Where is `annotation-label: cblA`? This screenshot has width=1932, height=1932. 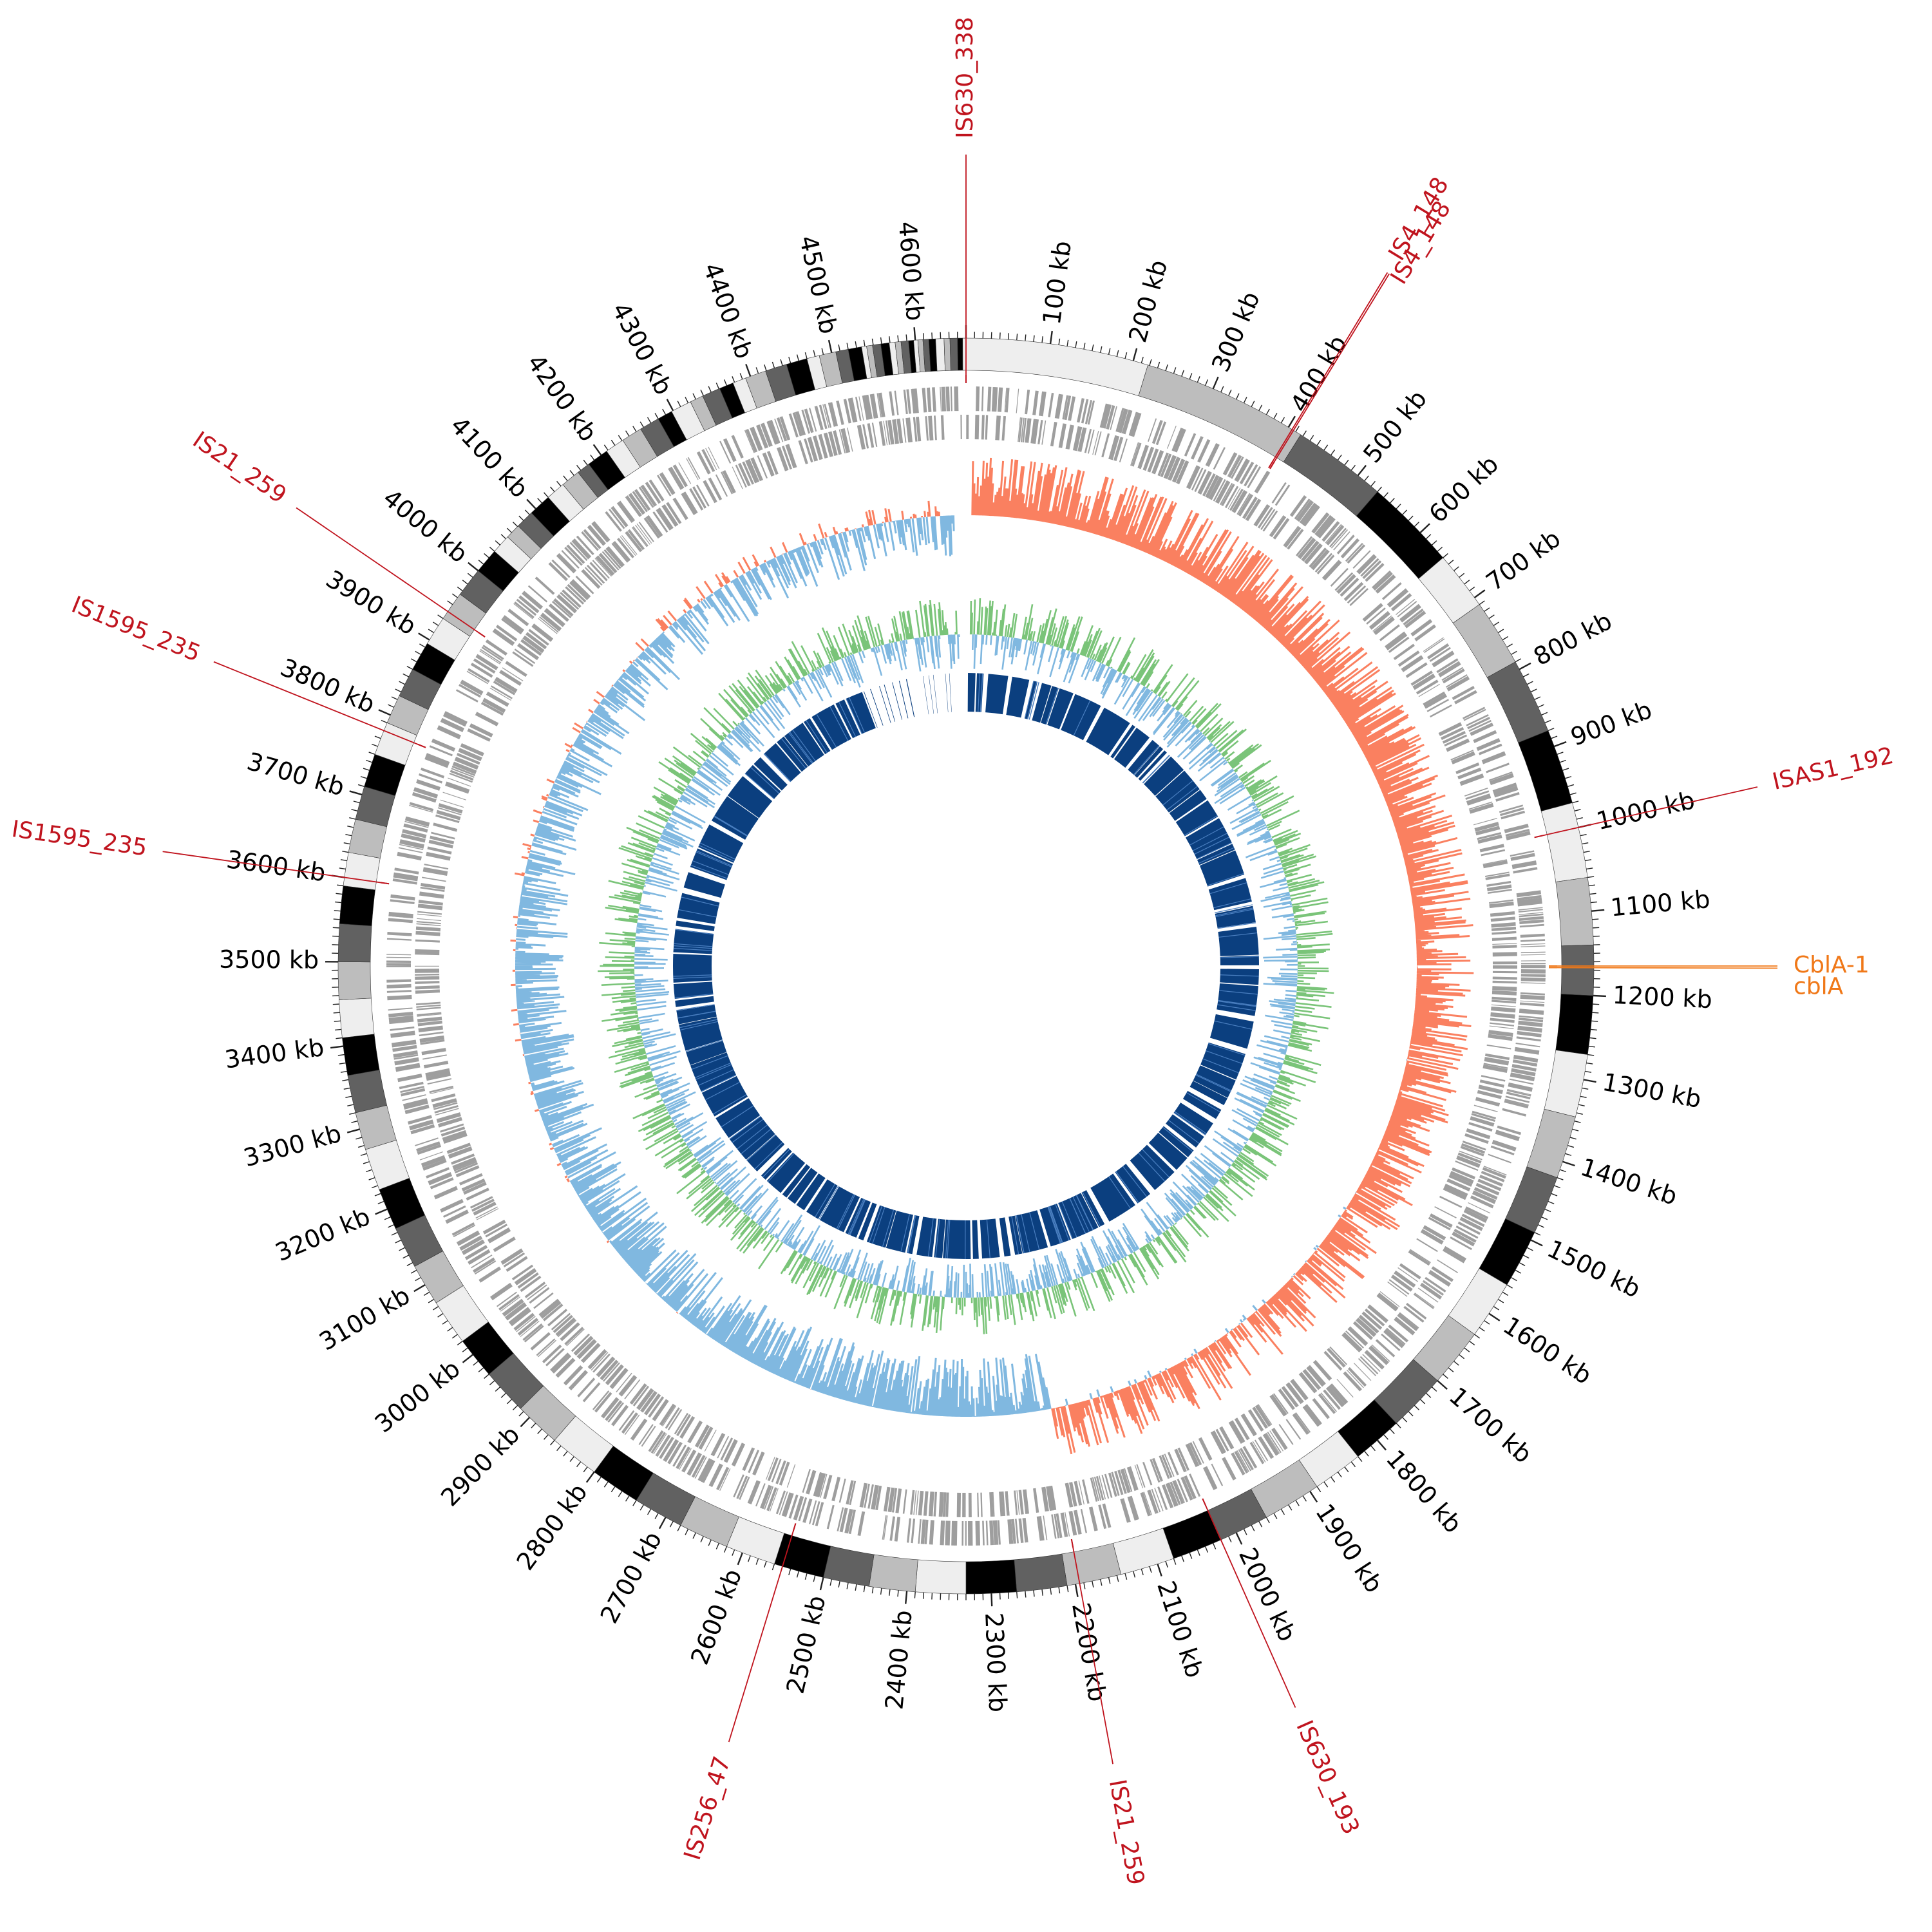 annotation-label: cblA is located at coordinates (1819, 986).